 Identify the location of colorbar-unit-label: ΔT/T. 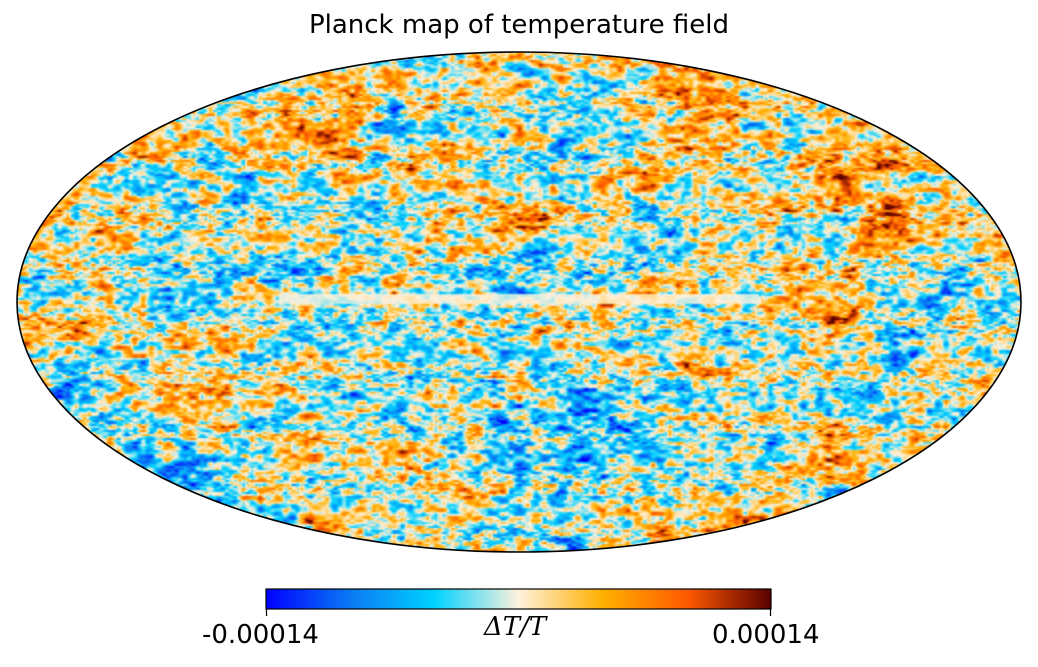
(515, 627).